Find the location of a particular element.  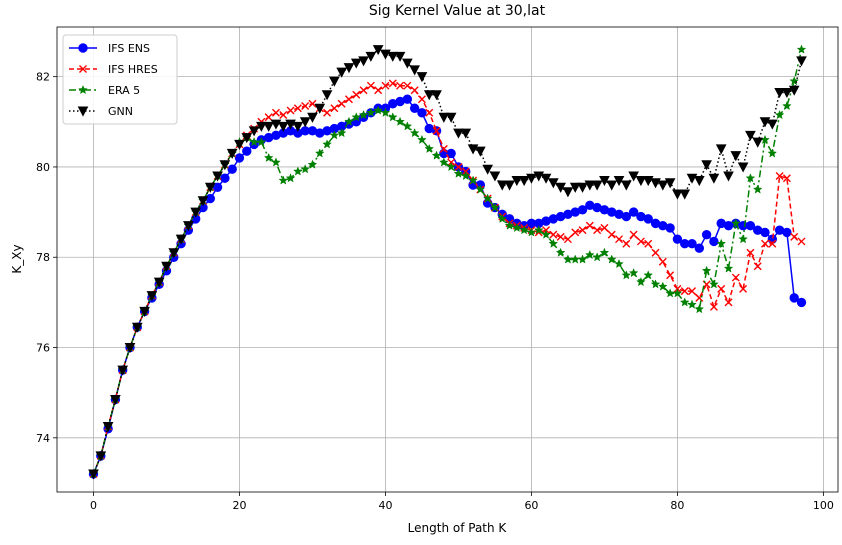

legend-label: ERA 5 is located at coordinates (124, 90).